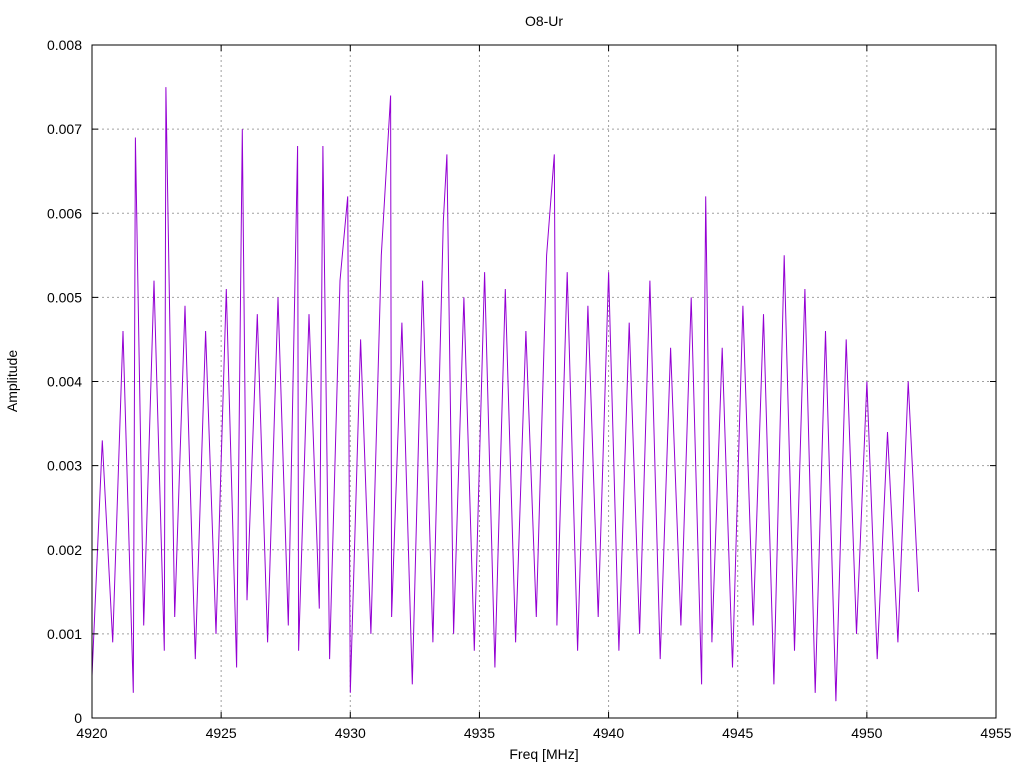 This screenshot has width=1024, height=768. What do you see at coordinates (64, 634) in the screenshot?
I see `y-tick-label: 0.001` at bounding box center [64, 634].